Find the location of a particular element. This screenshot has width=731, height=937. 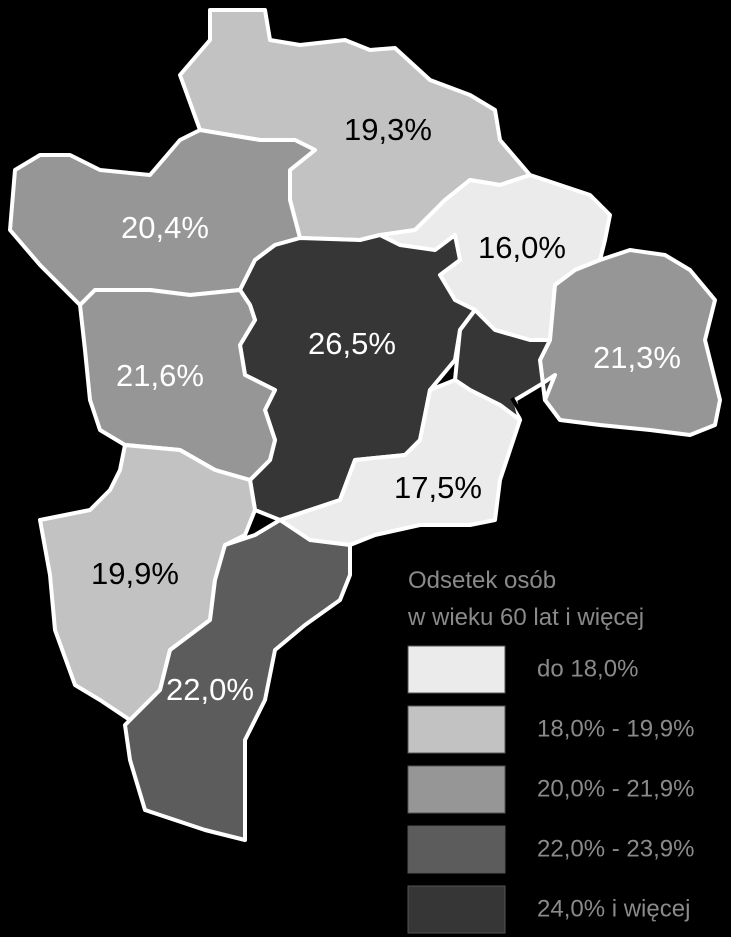

region-label-south-center: 17,5% is located at coordinates (438, 487).